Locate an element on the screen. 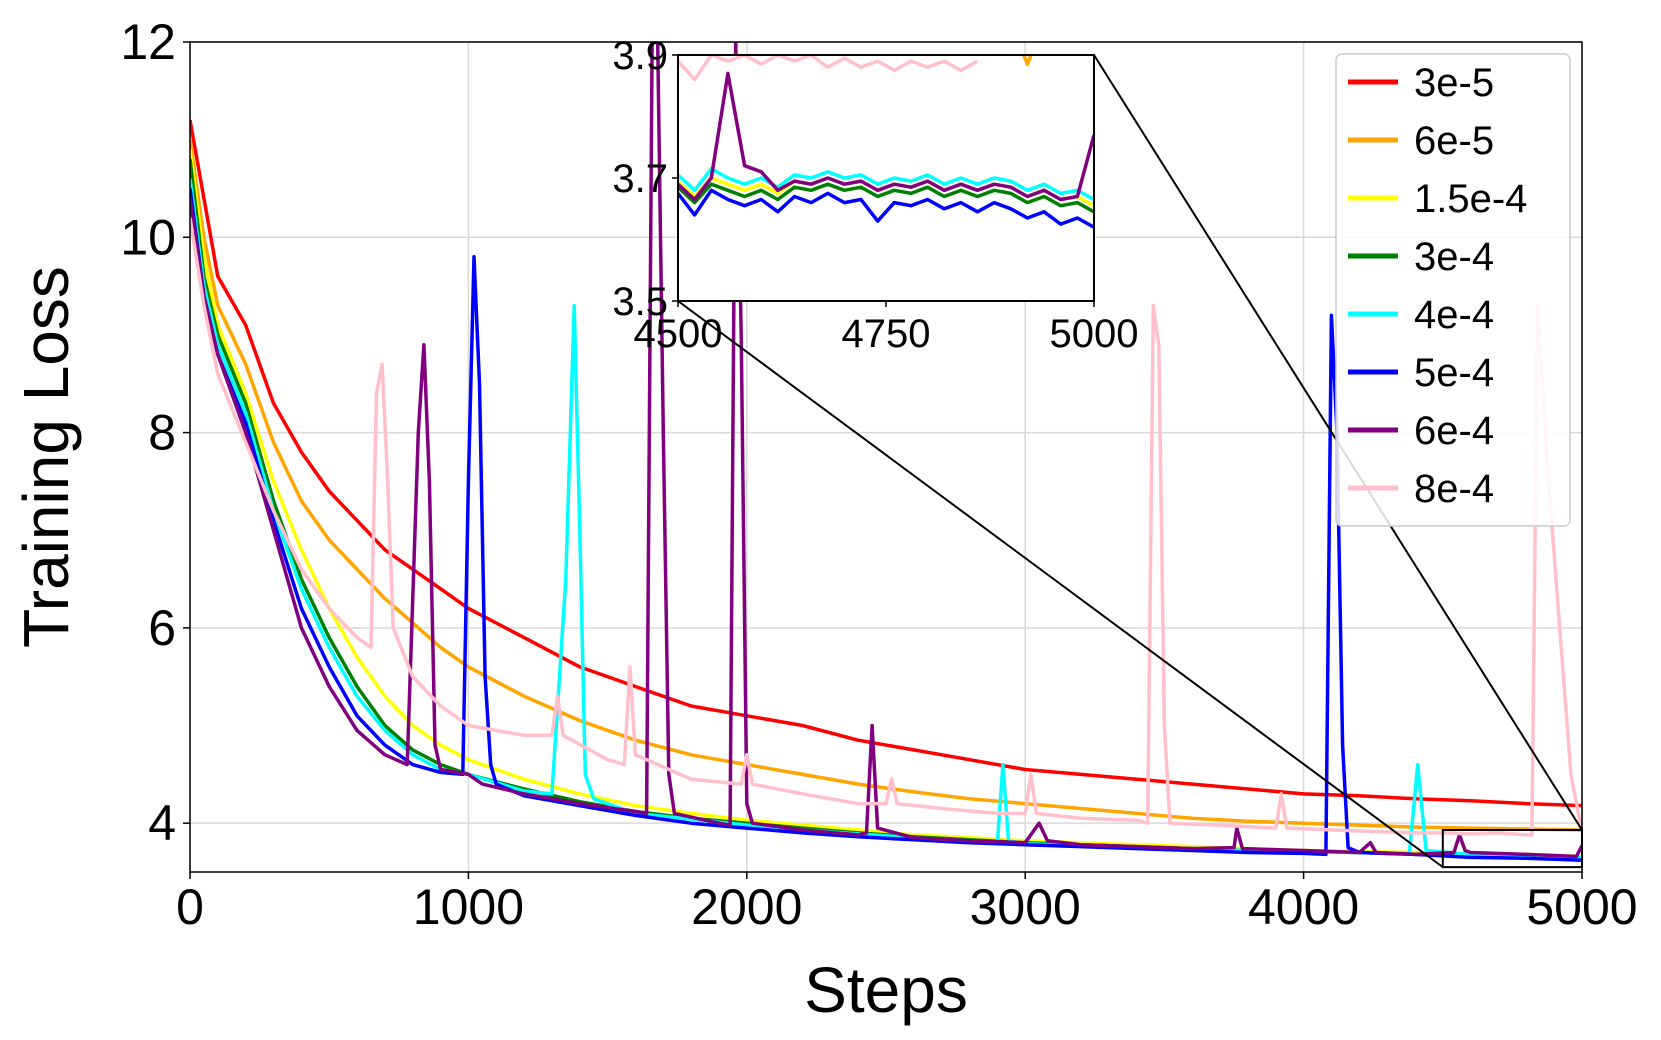 The image size is (1661, 1040). inset-series-group is located at coordinates (886, 142).